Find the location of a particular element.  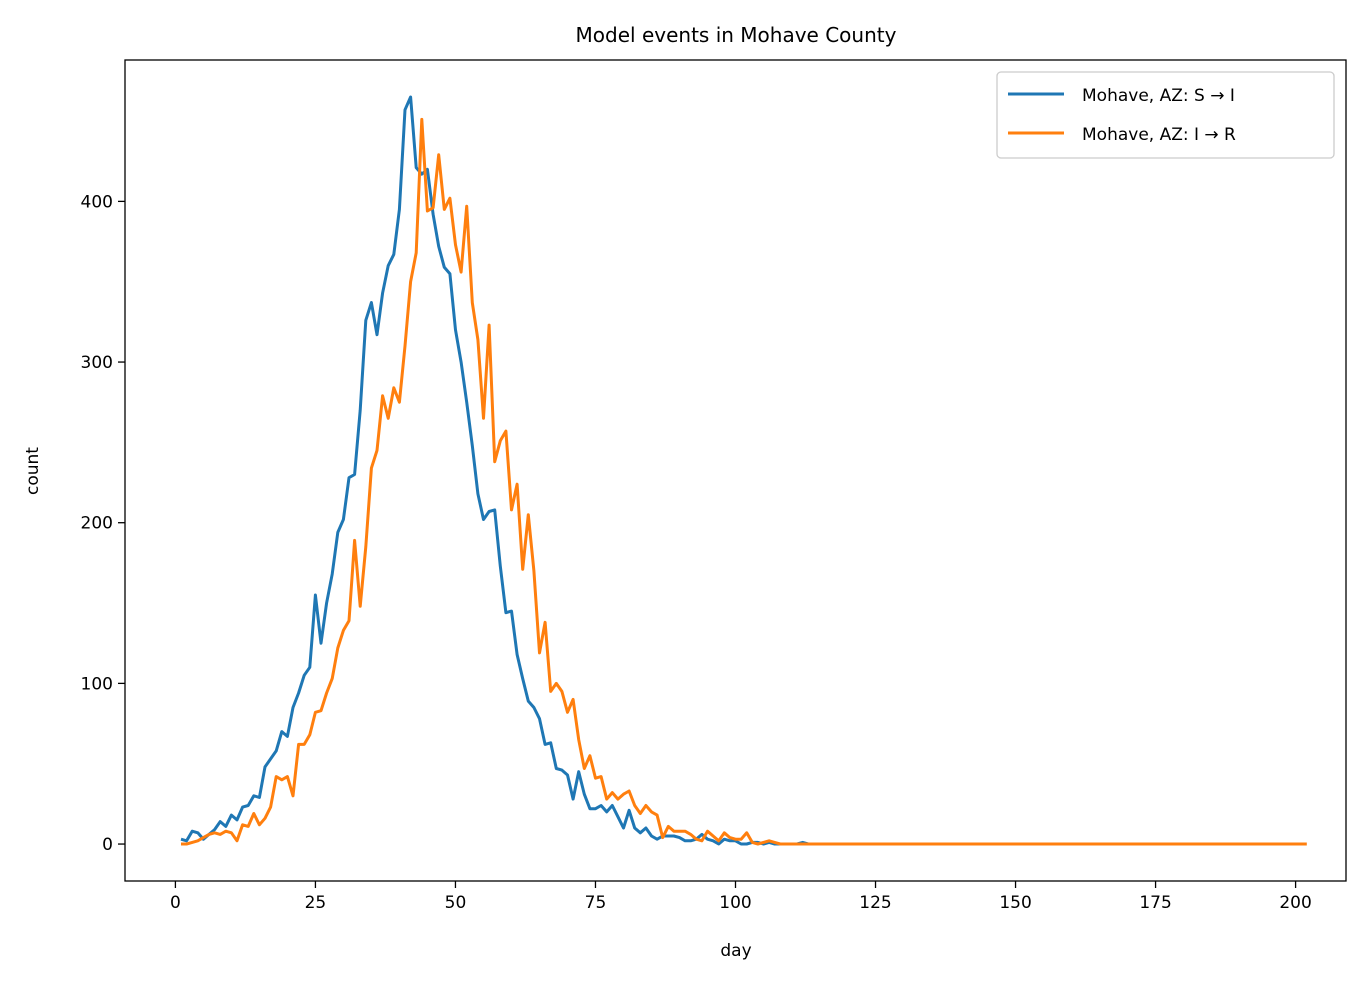

x-axis-label: day is located at coordinates (735, 951).